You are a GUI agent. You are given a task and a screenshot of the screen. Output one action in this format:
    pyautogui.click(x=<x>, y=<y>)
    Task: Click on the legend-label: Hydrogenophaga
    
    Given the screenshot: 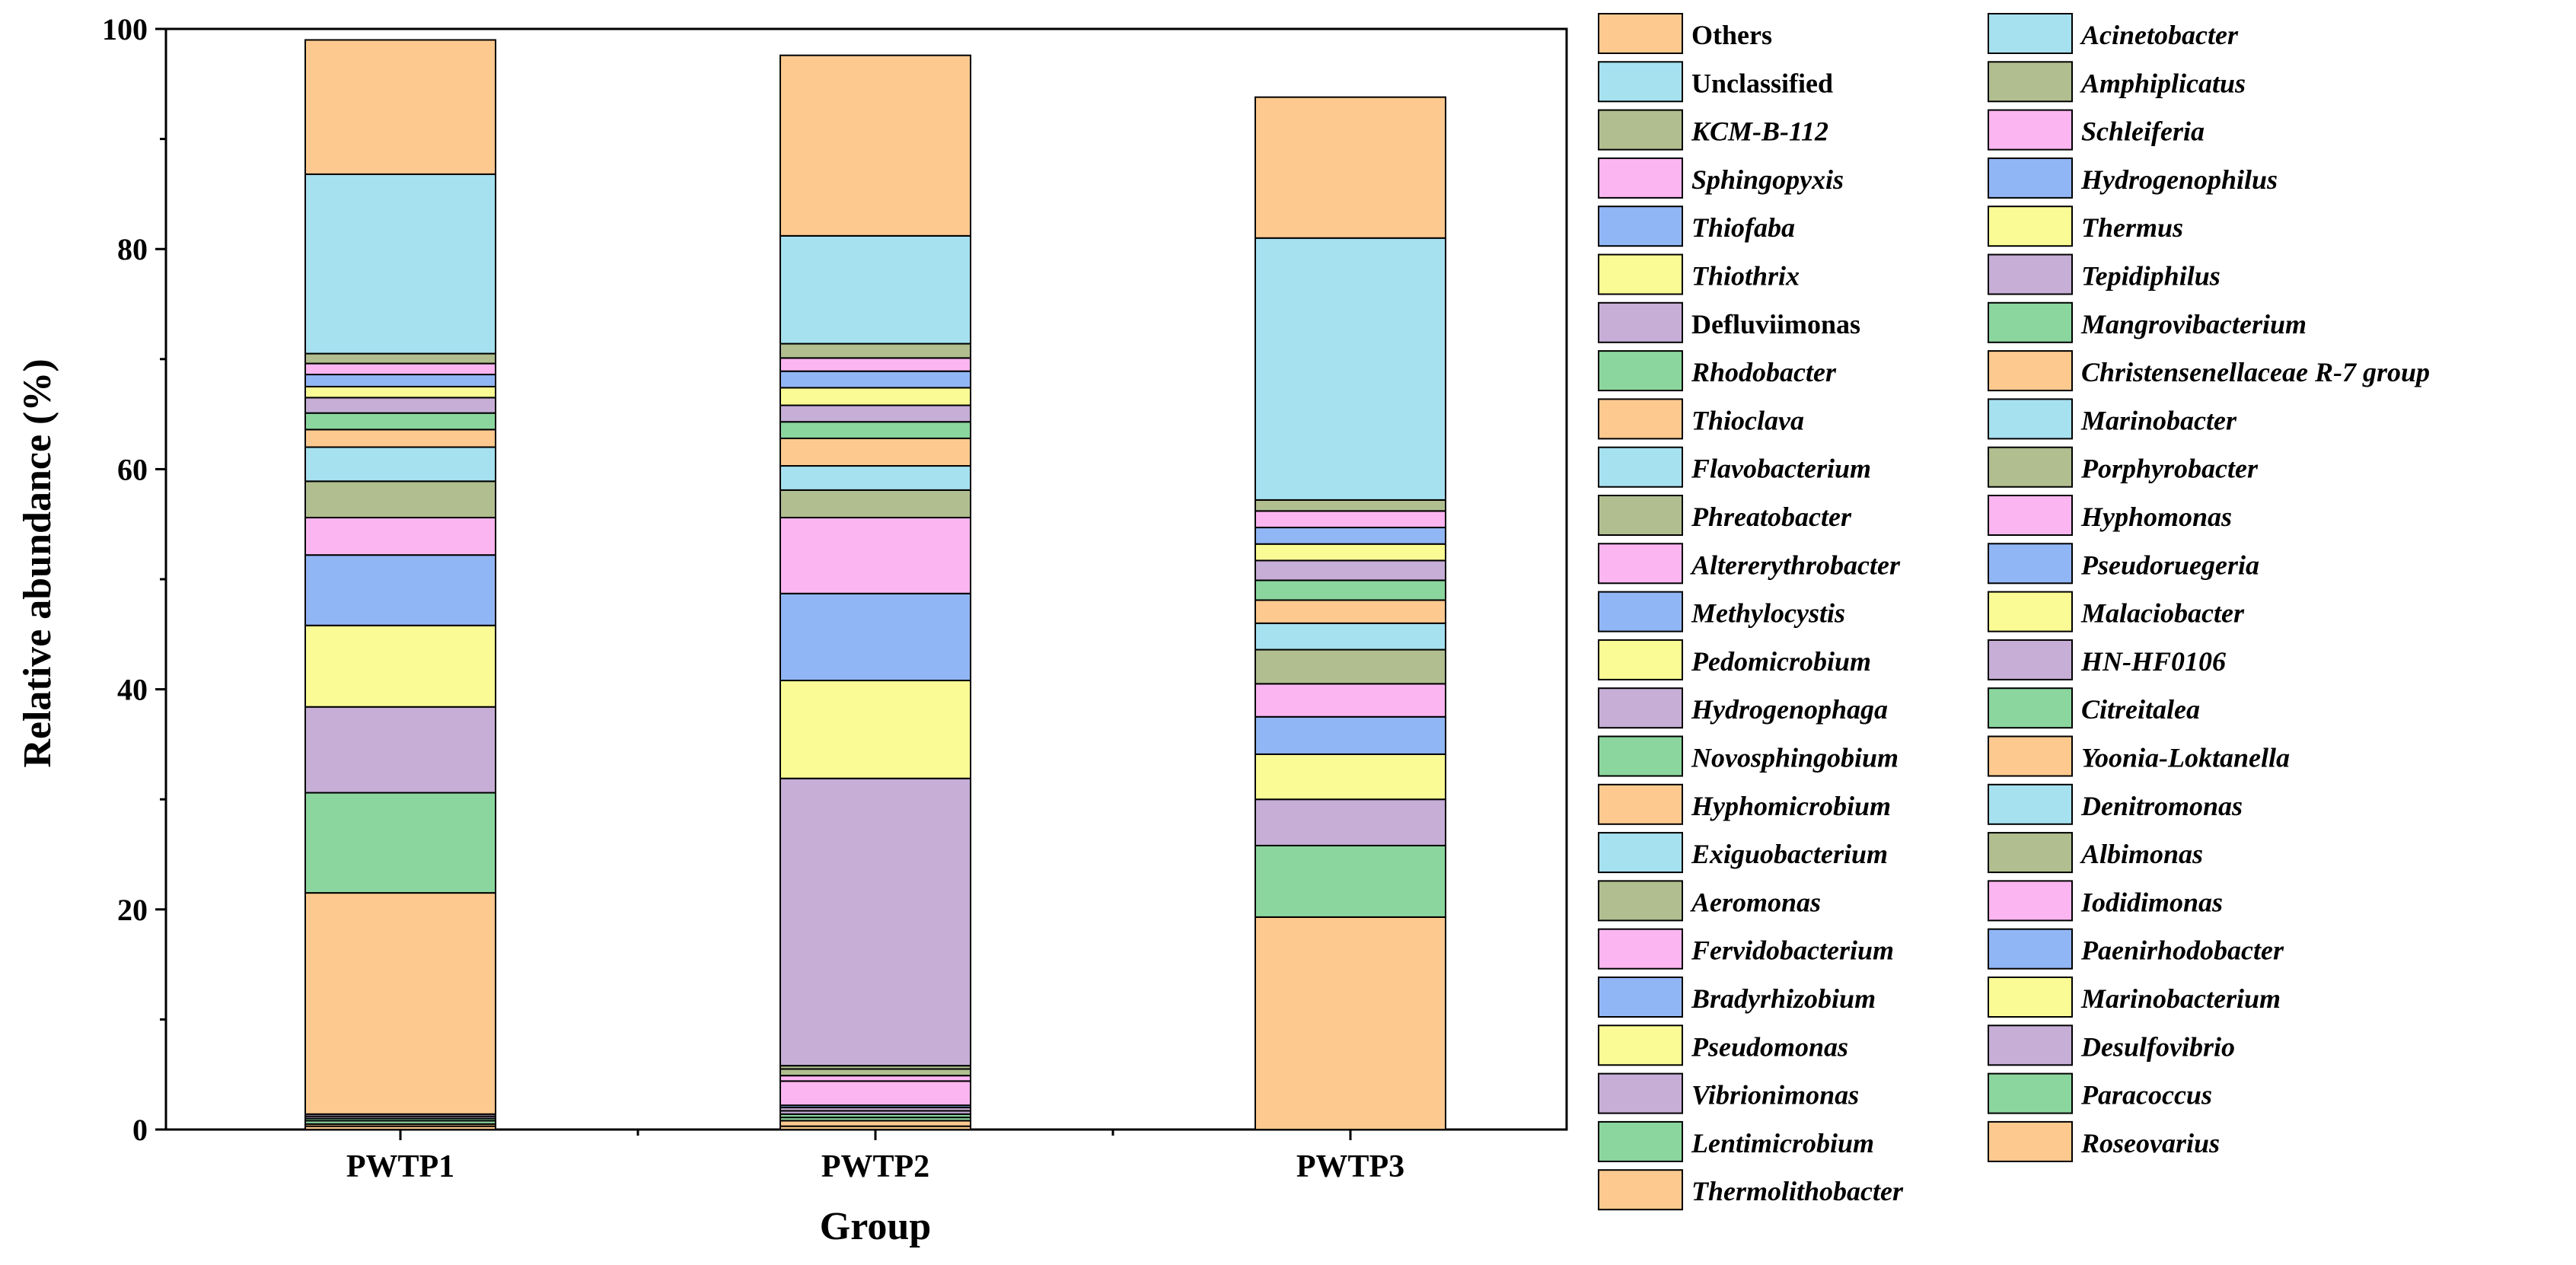 What is the action you would take?
    pyautogui.click(x=1790, y=709)
    